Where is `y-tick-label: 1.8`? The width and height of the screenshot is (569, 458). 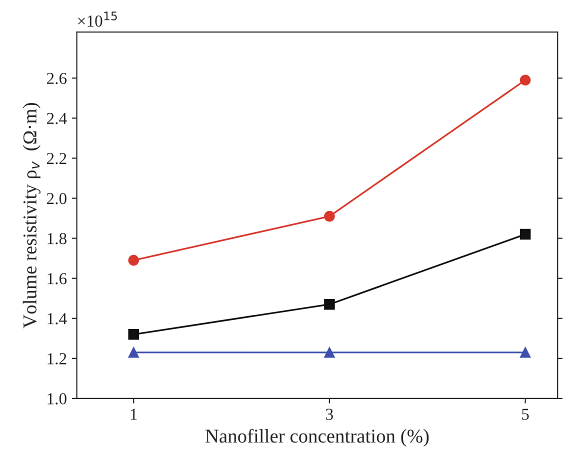
y-tick-label: 1.8 is located at coordinates (57, 238).